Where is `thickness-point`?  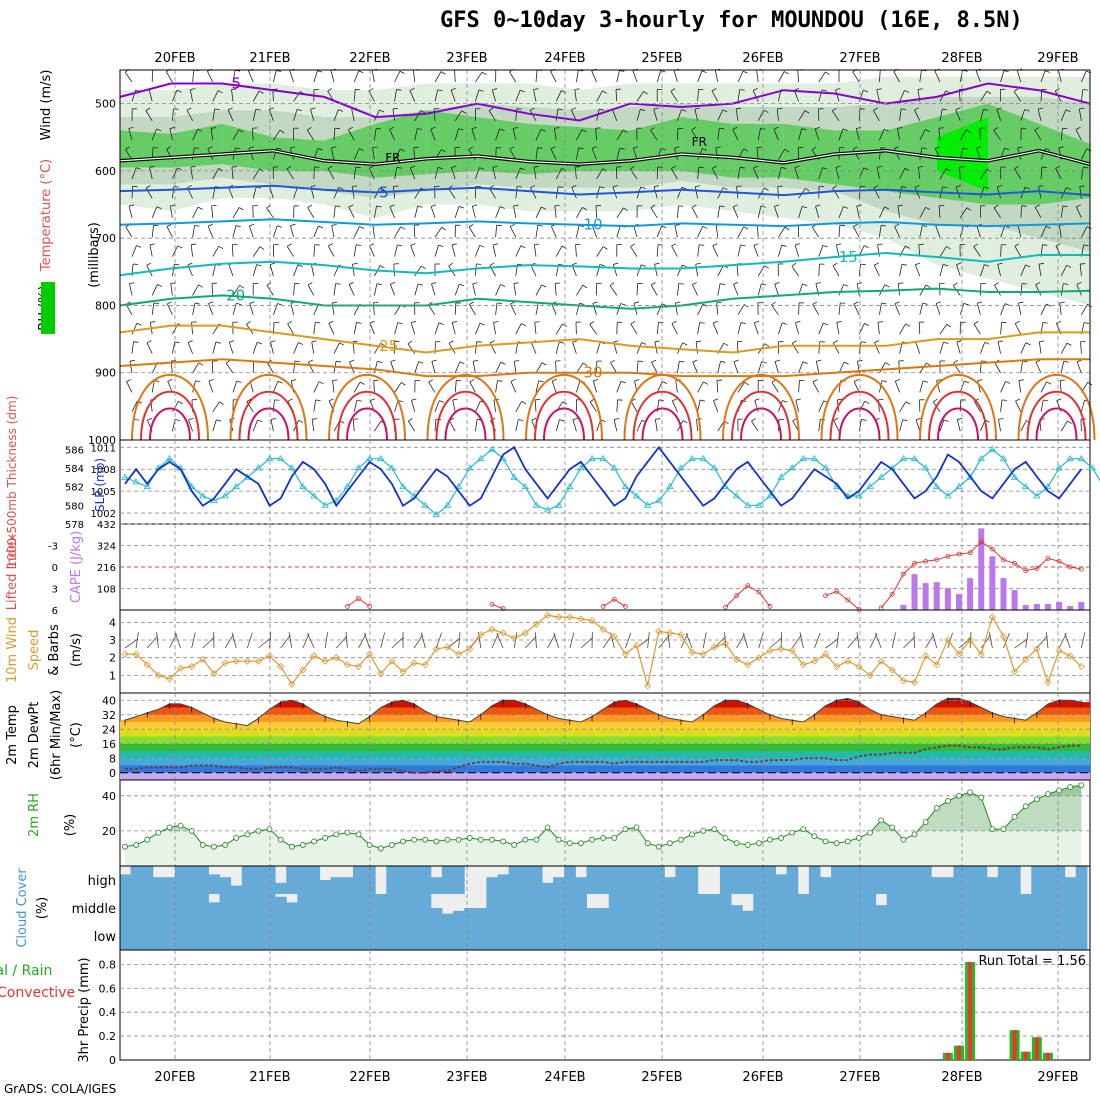
thickness-point is located at coordinates (981, 458).